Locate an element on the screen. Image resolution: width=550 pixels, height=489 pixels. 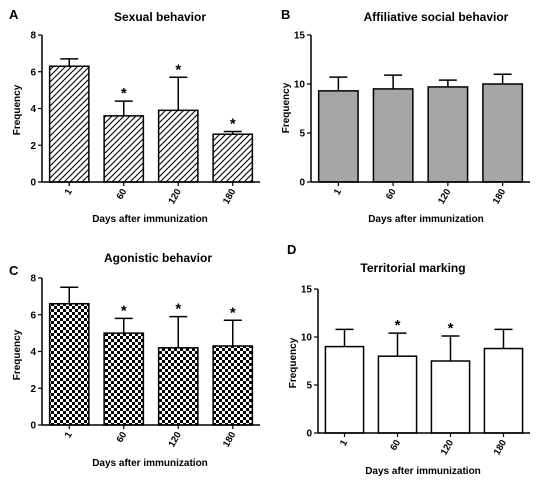
plot-area: 1 * 60 * 120 180 0 5 10 15 is located at coordinates (415, 371).